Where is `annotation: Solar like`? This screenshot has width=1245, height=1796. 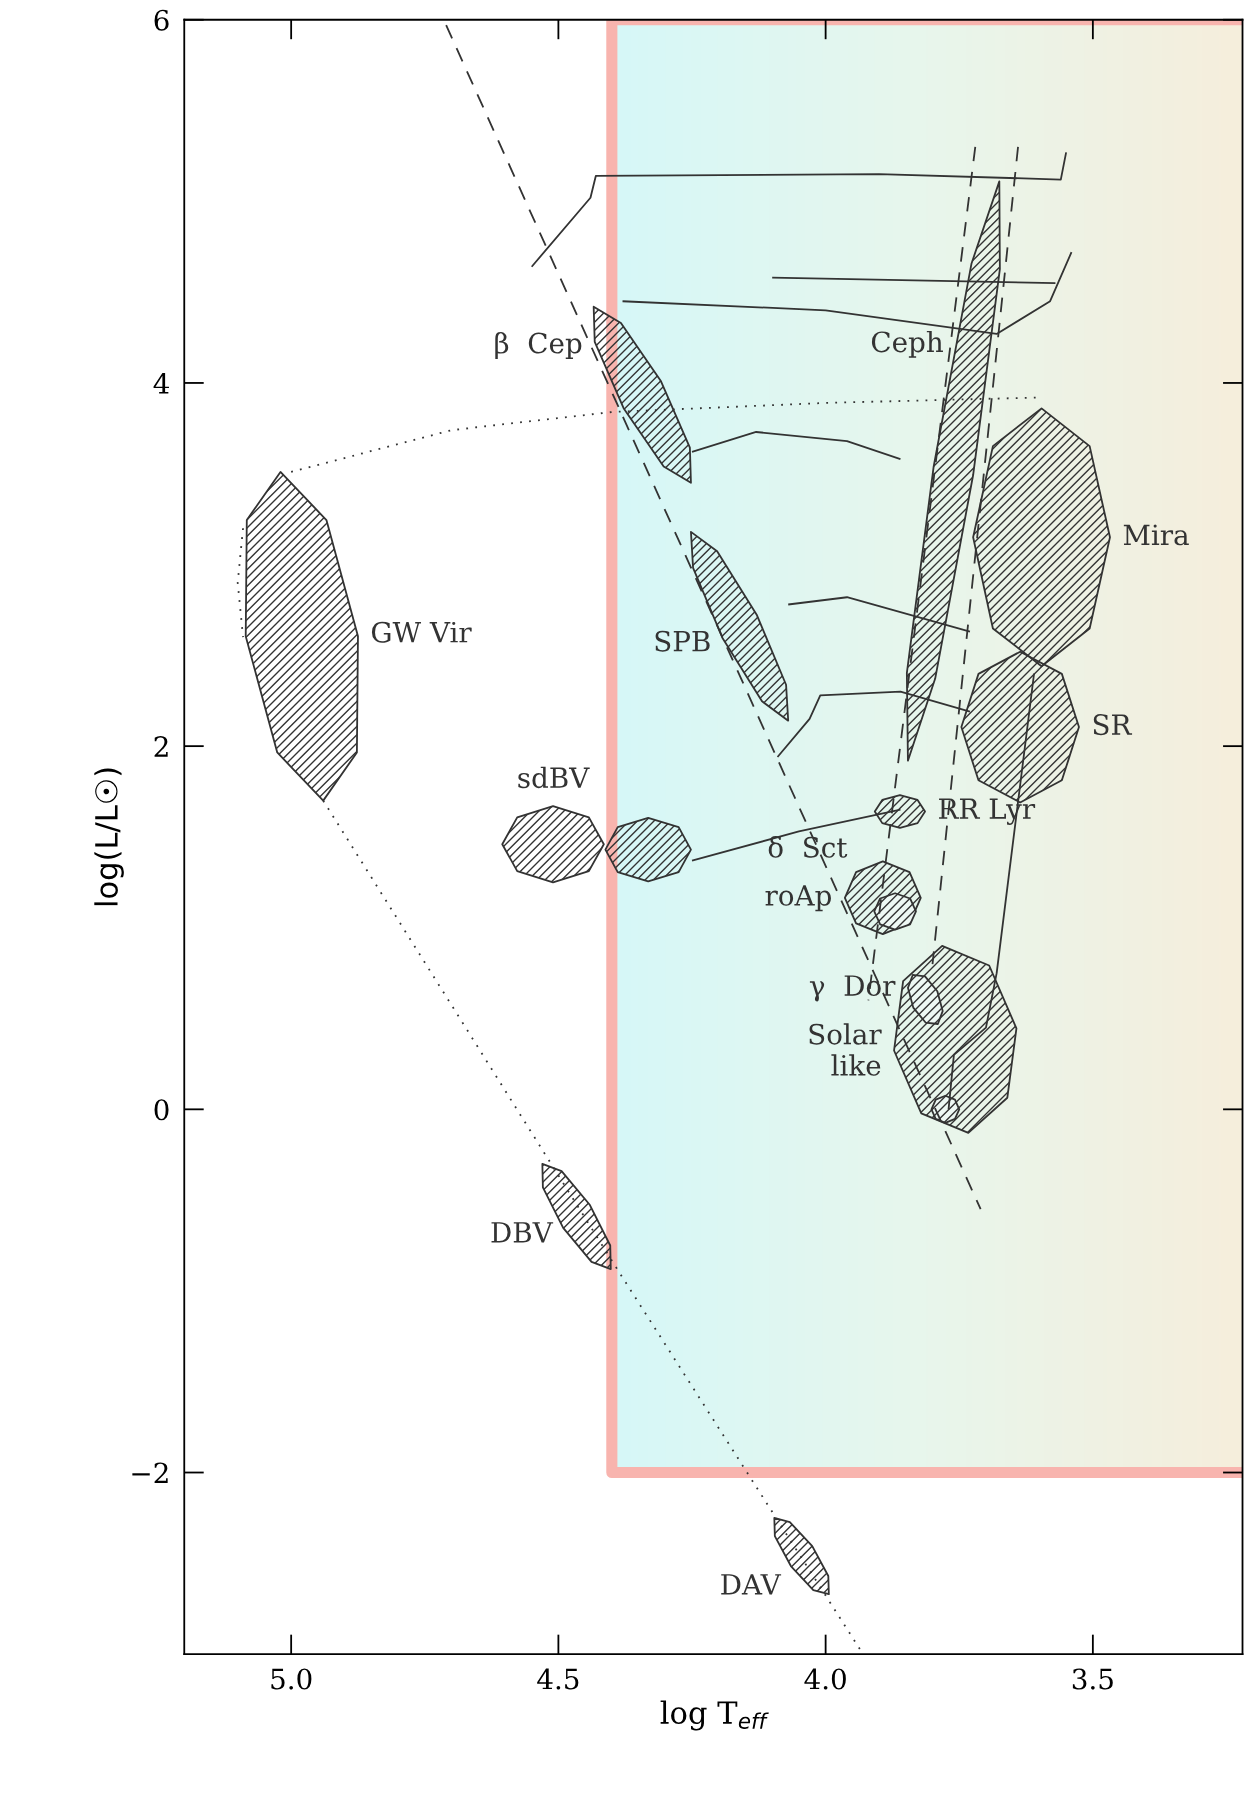
annotation: Solar like is located at coordinates (845, 1049).